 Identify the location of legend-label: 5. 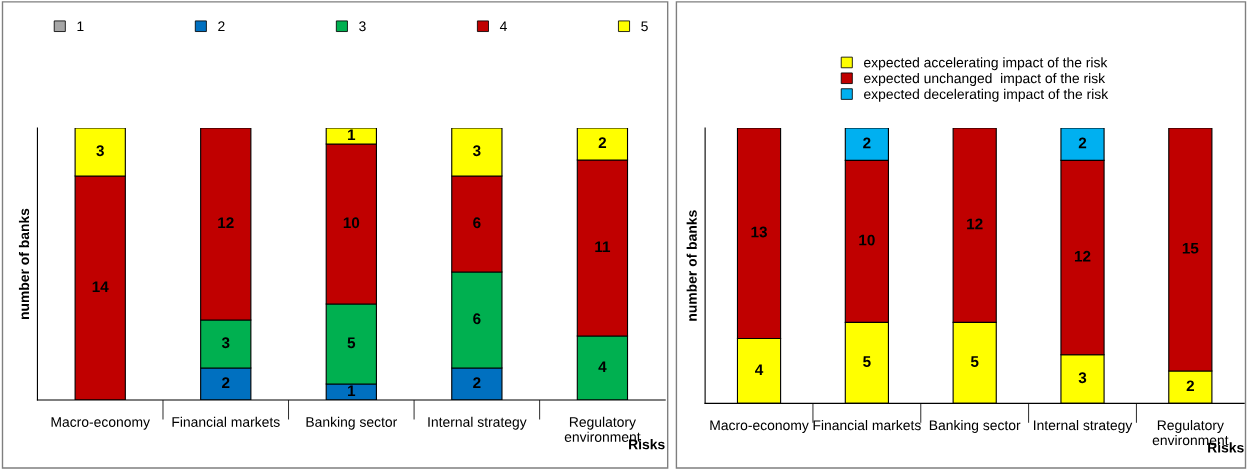
(644, 26).